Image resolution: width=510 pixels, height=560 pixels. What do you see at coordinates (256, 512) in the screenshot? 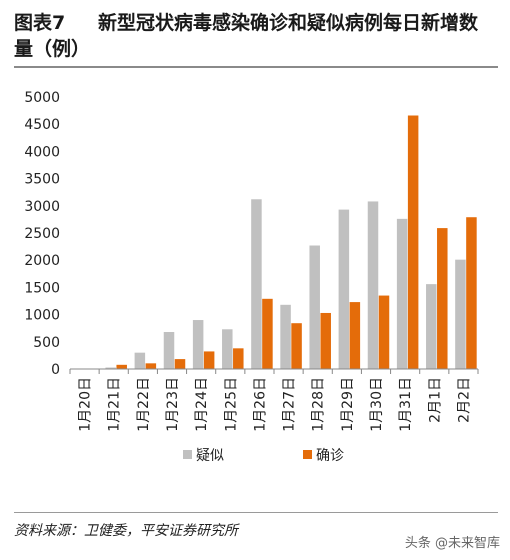
I see `footer-divider` at bounding box center [256, 512].